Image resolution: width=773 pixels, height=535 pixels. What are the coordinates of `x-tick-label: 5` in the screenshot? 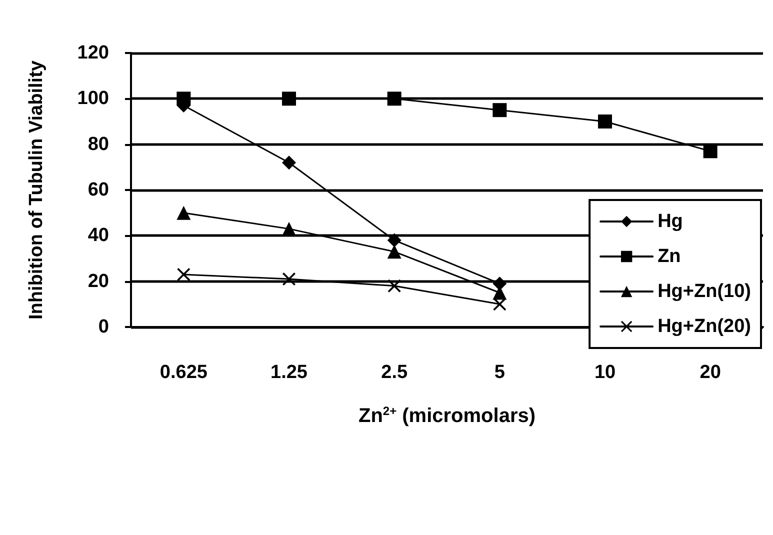 It's located at (500, 372).